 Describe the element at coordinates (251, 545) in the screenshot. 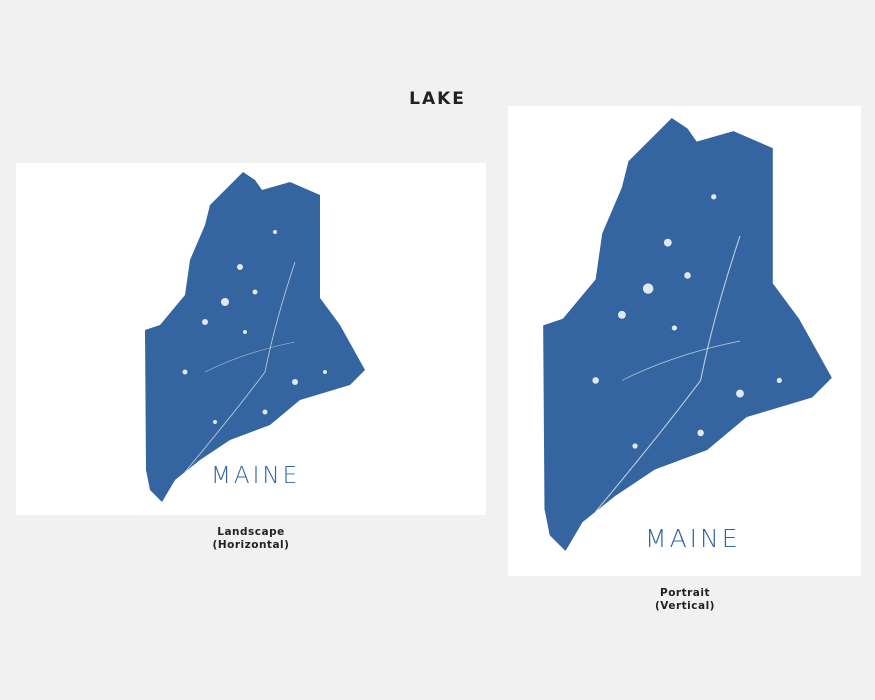

I see `caption-line2: (Horizontal)` at that location.